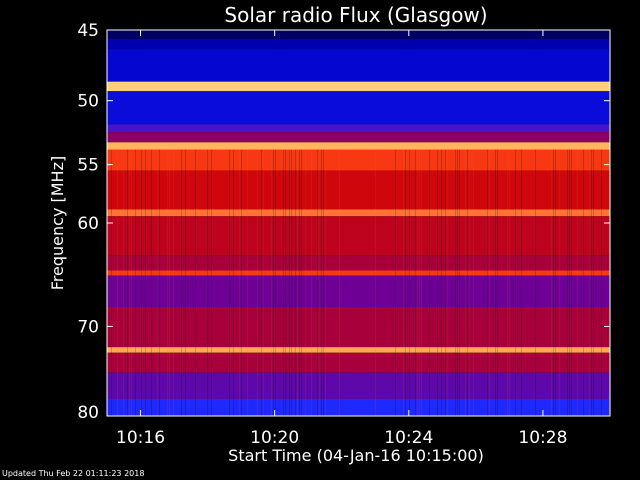 Image resolution: width=640 pixels, height=480 pixels. I want to click on y-tick-label: 55, so click(88, 166).